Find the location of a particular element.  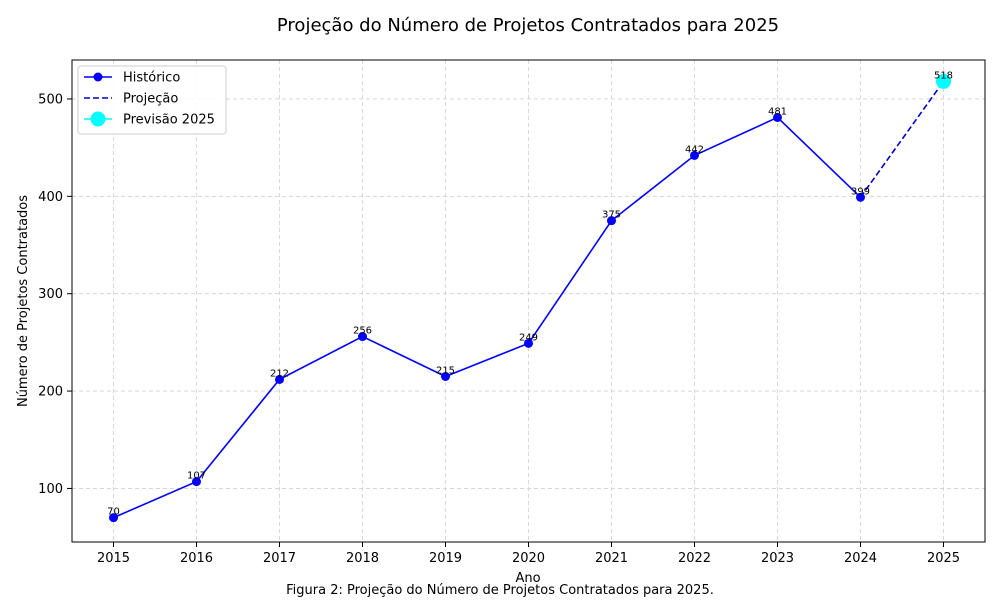

y-tick-label: 200 is located at coordinates (50, 392).